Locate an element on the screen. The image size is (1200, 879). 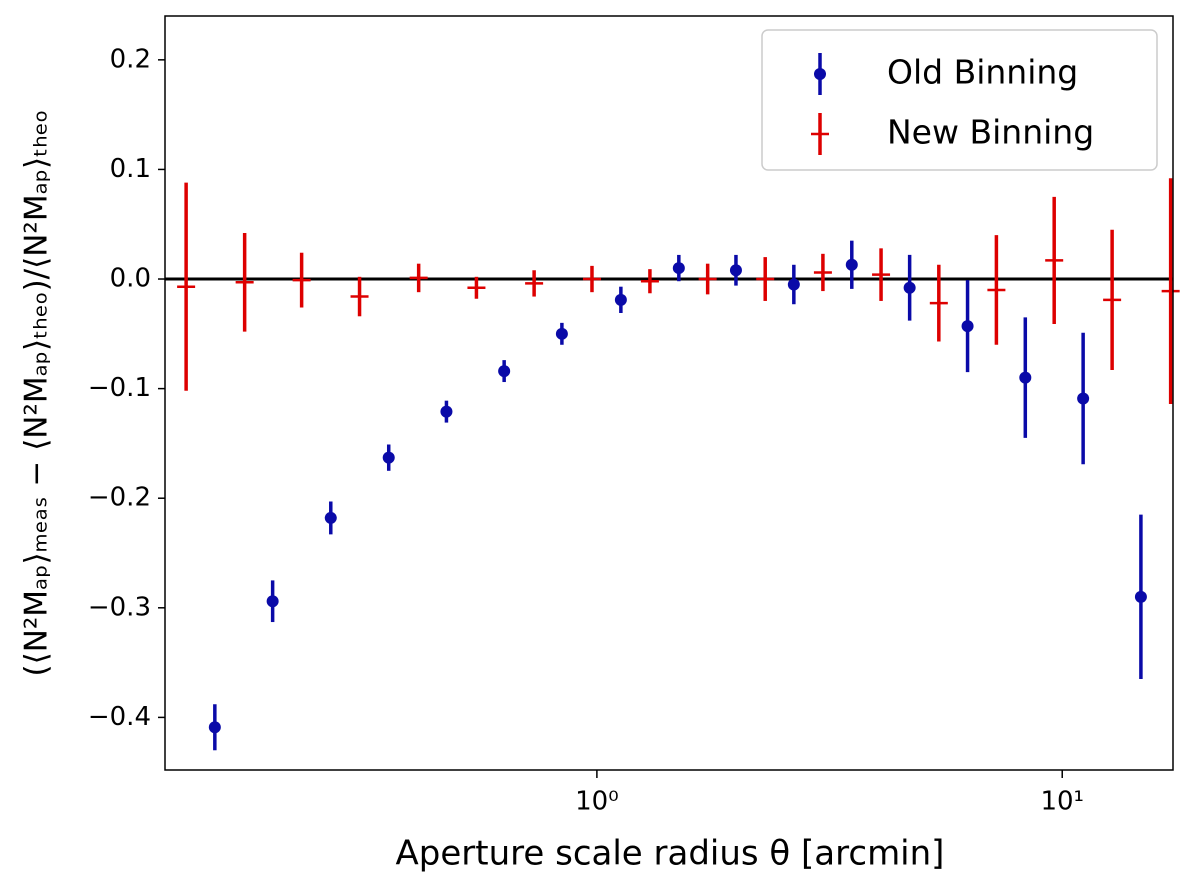
y-tick-label: −0.2 is located at coordinates (119, 498).